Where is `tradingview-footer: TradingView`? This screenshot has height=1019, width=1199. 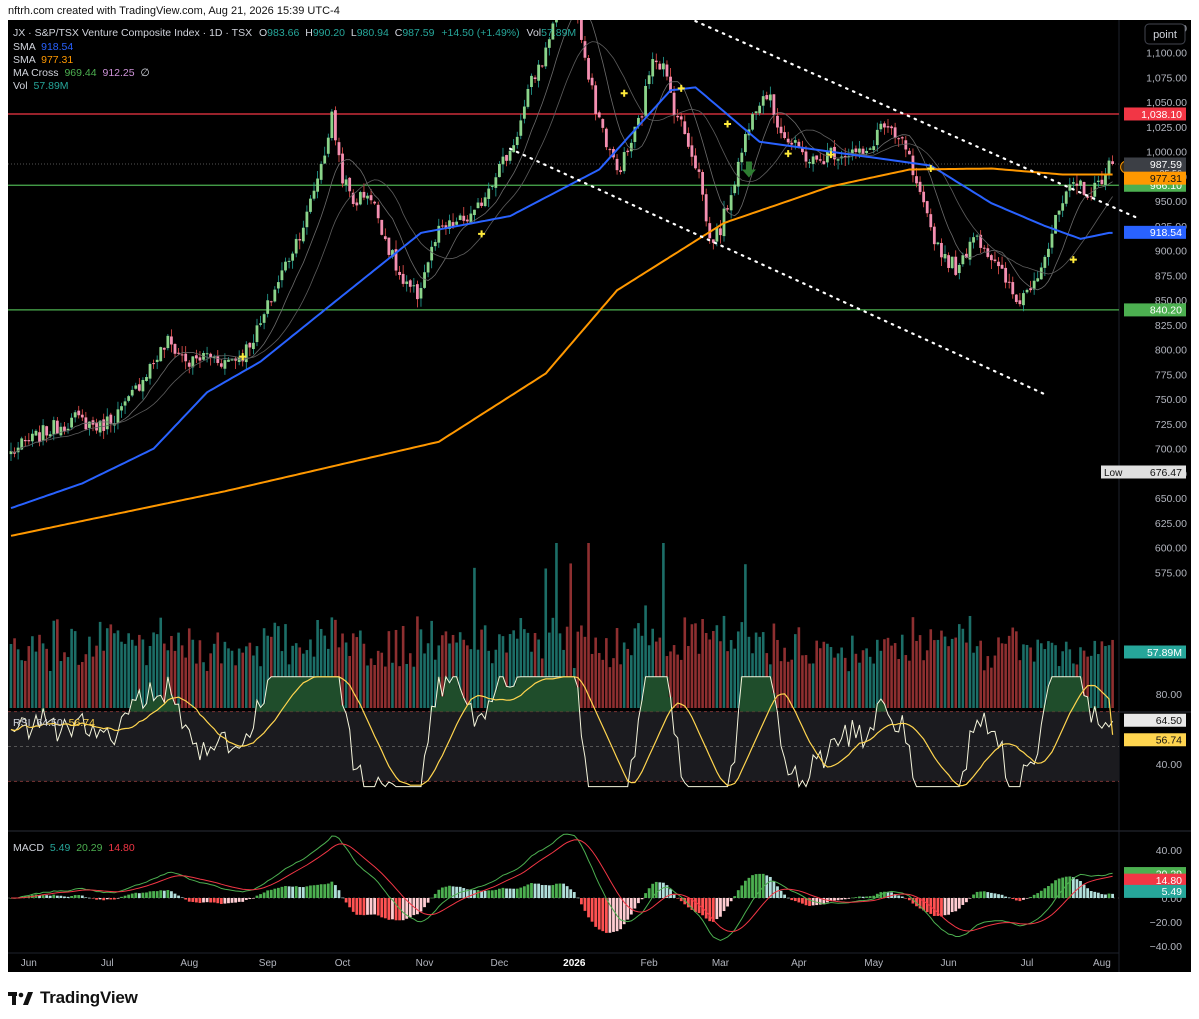 tradingview-footer: TradingView is located at coordinates (73, 998).